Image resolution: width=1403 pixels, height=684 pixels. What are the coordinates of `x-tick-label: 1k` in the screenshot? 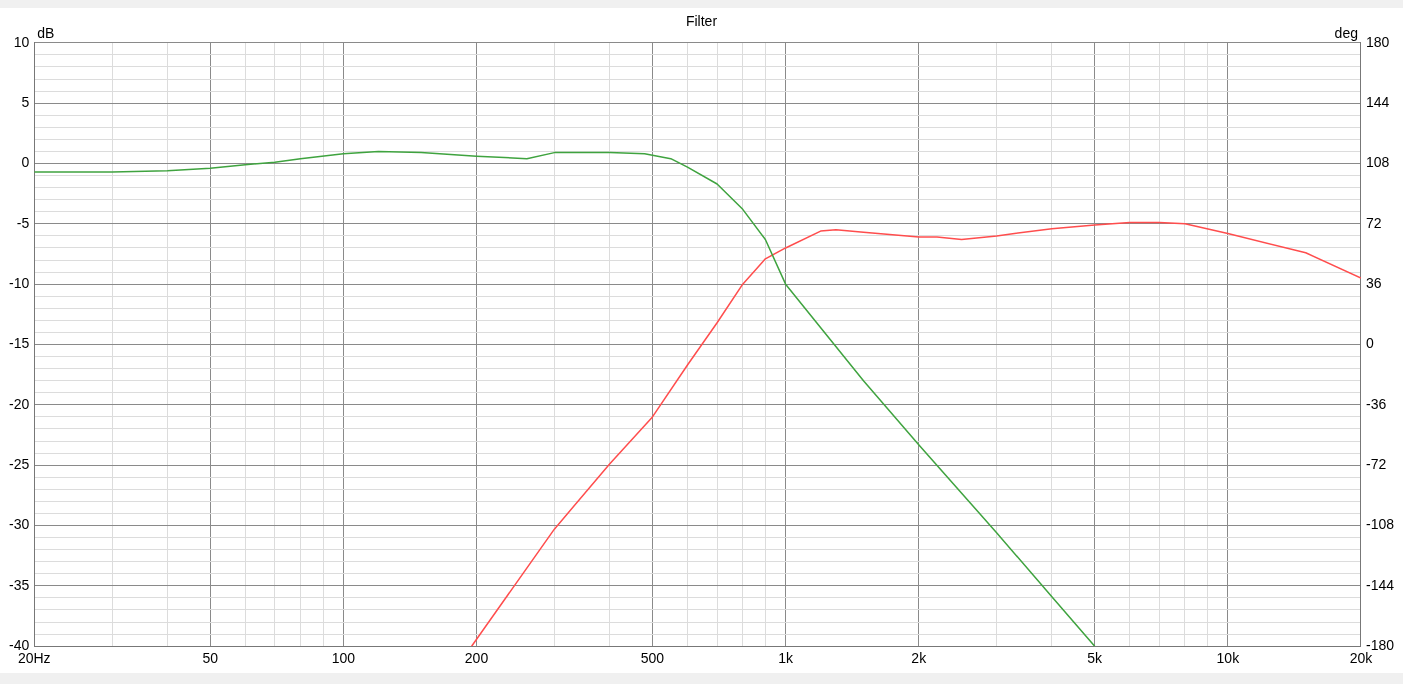 It's located at (786, 658).